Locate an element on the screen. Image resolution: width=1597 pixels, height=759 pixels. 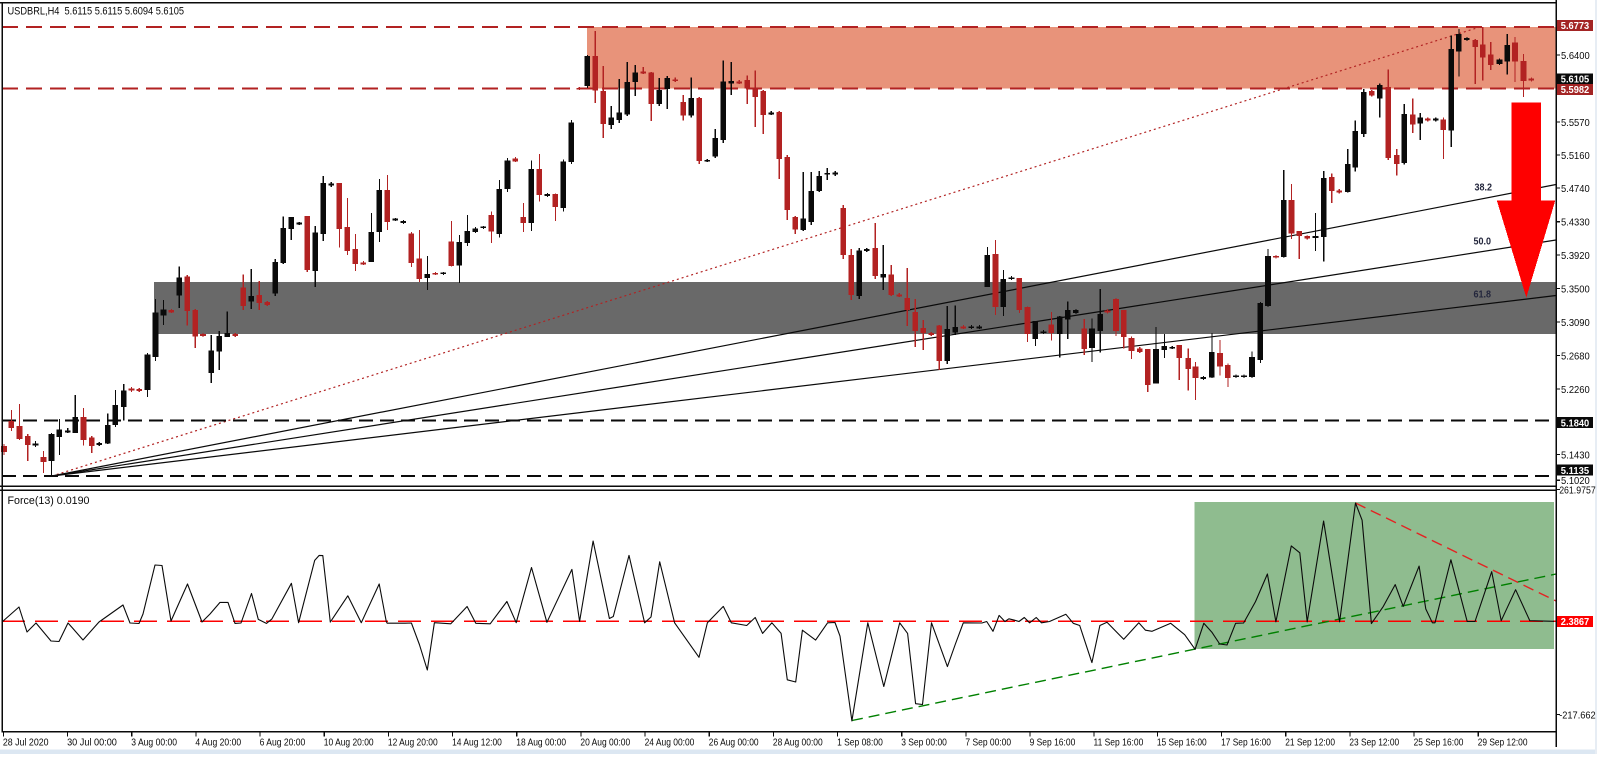
svg-text: 3 Aug 00:00 is located at coordinates (154, 742).